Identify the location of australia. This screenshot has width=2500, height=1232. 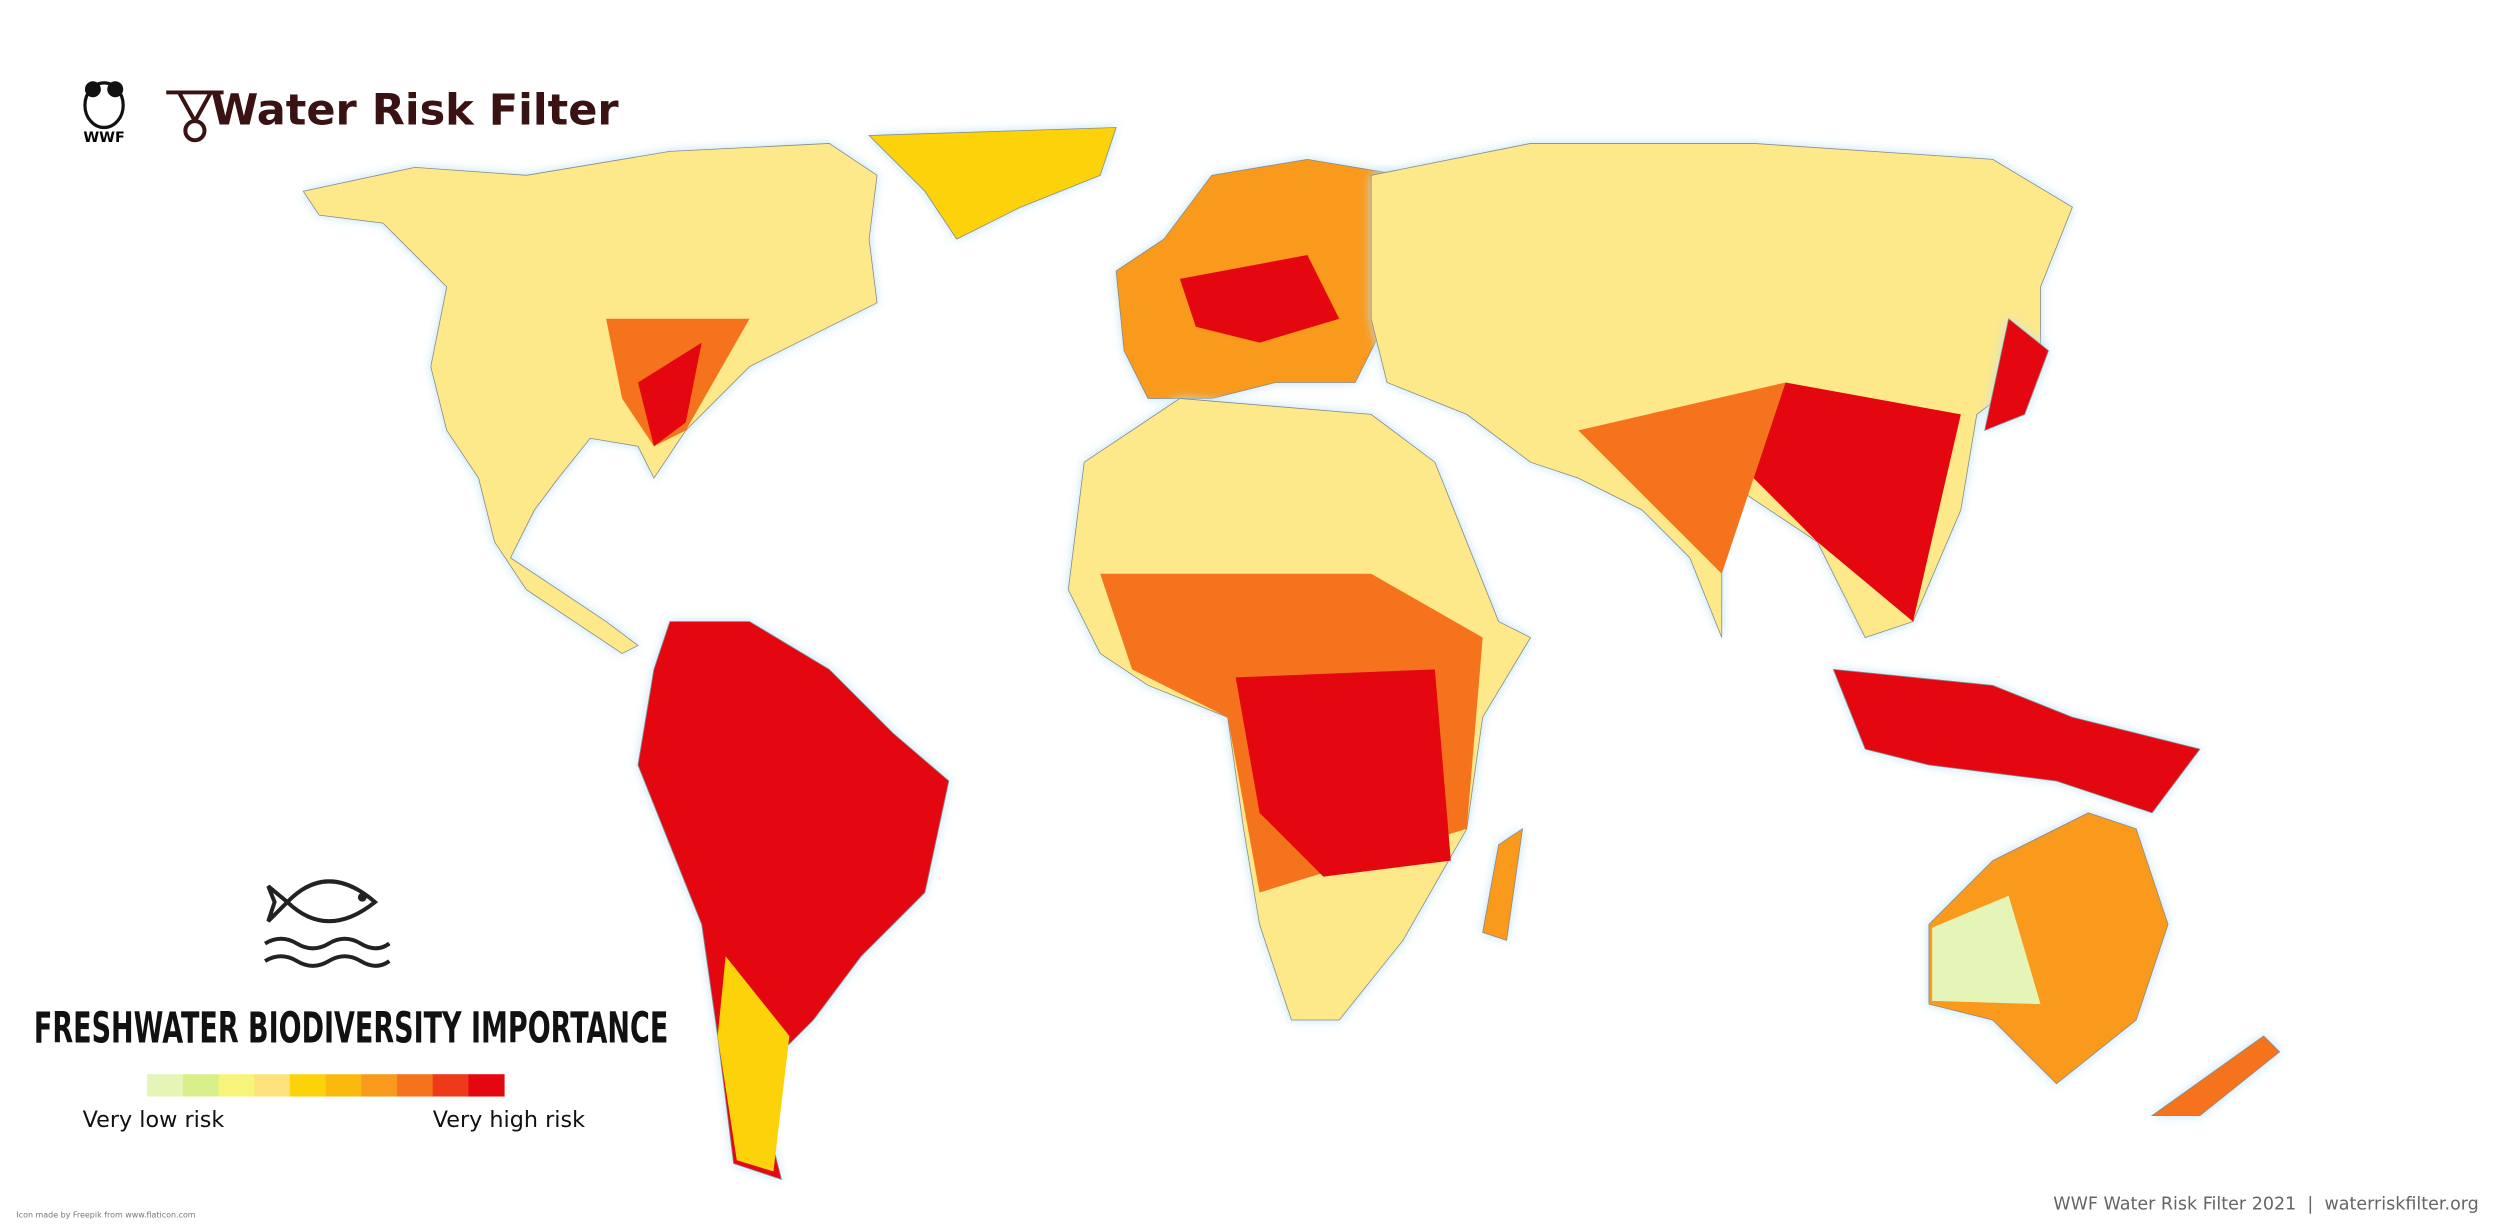
(2048, 948).